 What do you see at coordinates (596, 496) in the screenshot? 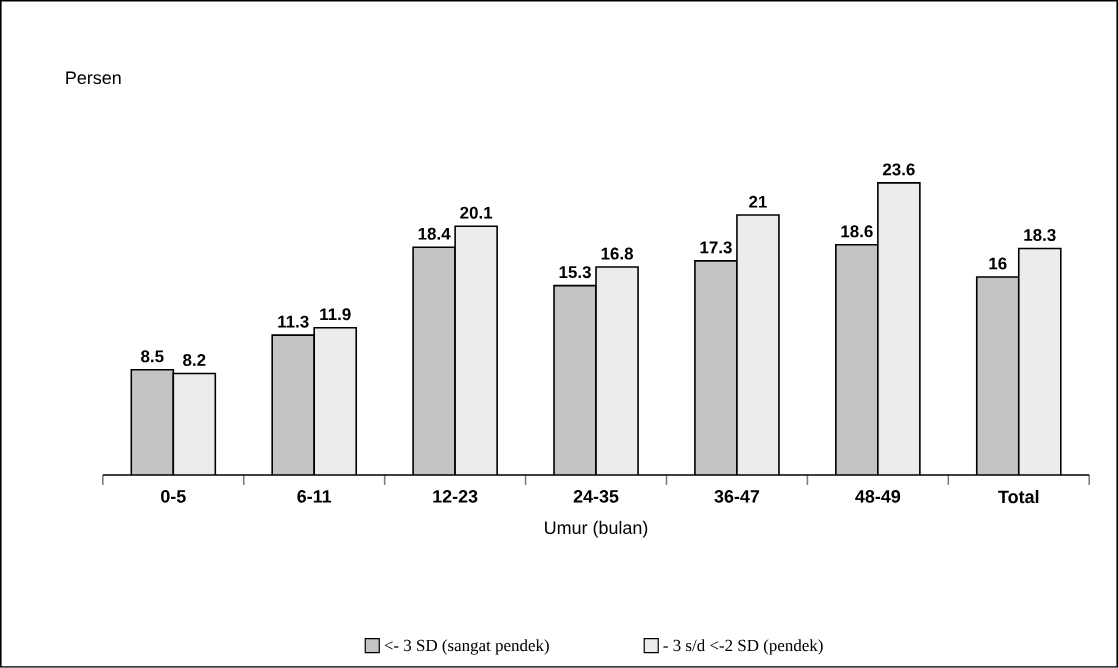
I see `x-tick-label: 24-35` at bounding box center [596, 496].